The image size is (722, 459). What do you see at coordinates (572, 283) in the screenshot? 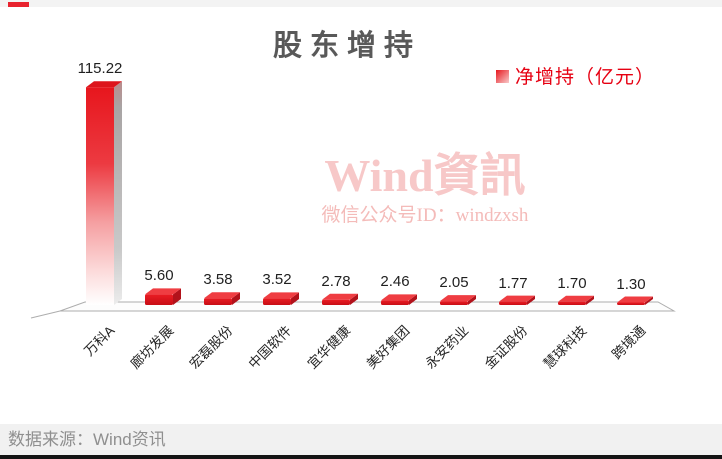
I see `bar-value-label: 1.70` at bounding box center [572, 283].